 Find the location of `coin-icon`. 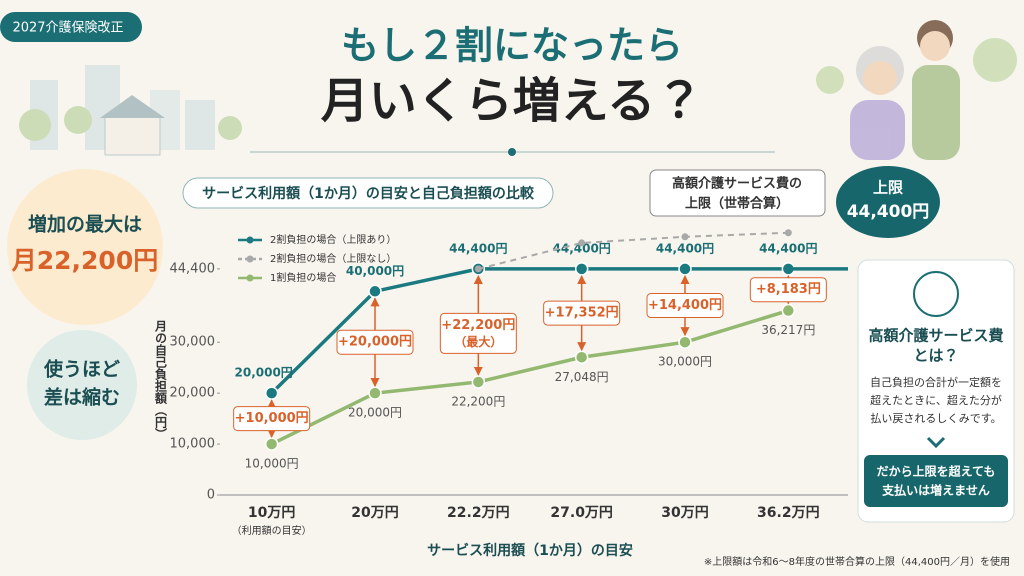

coin-icon is located at coordinates (936, 294).